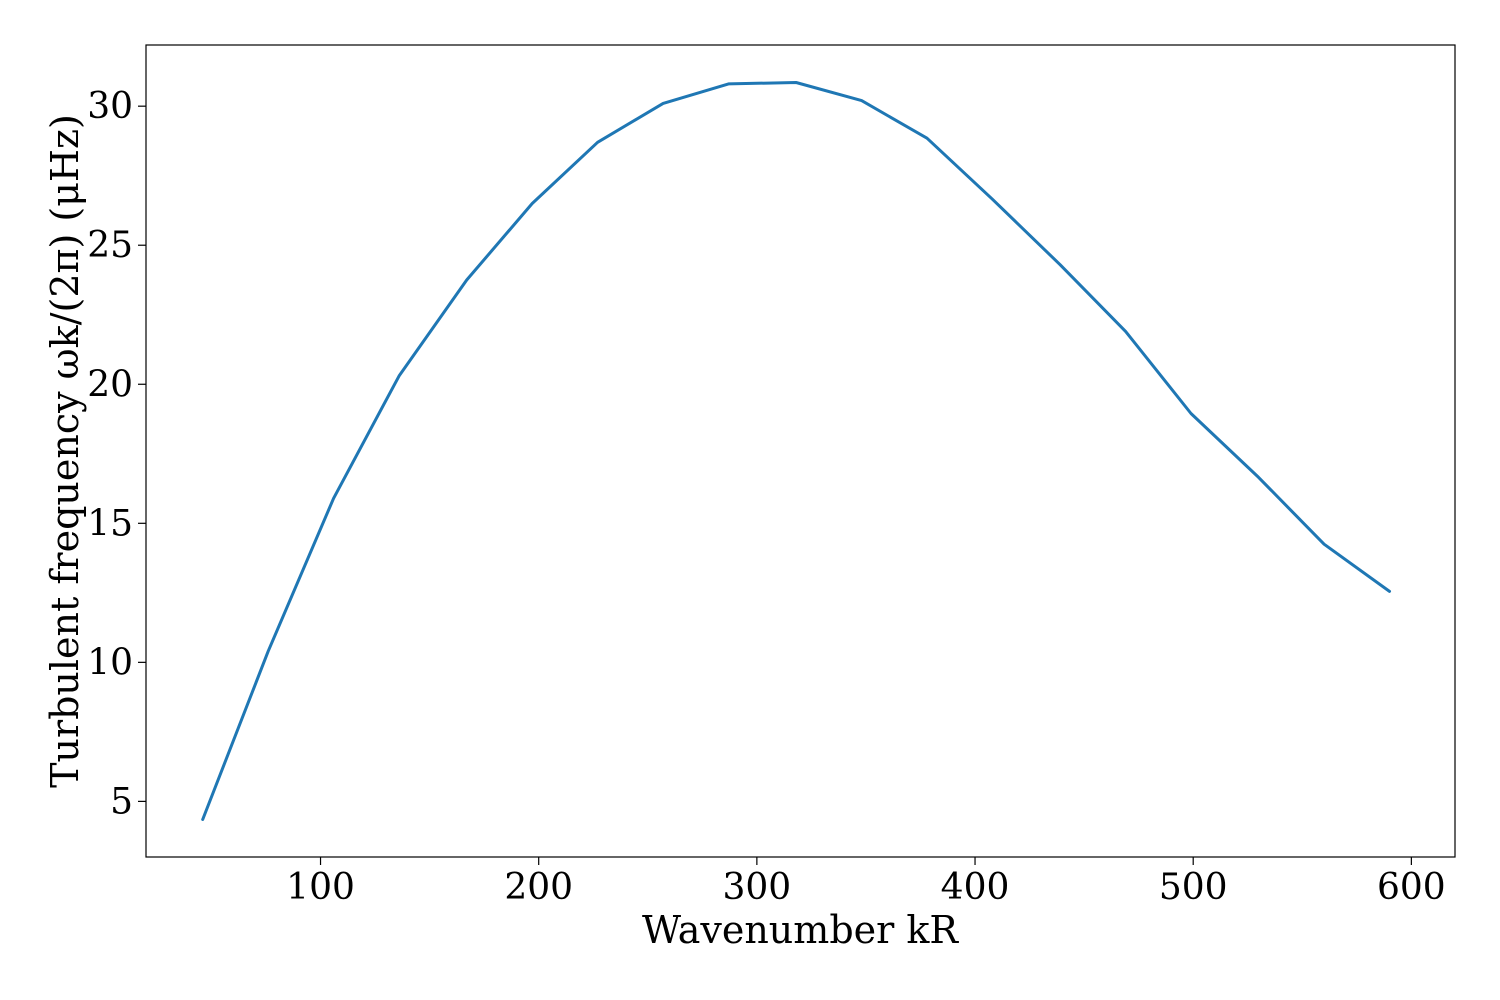  Describe the element at coordinates (320, 887) in the screenshot. I see `x-tick-label: 100` at that location.